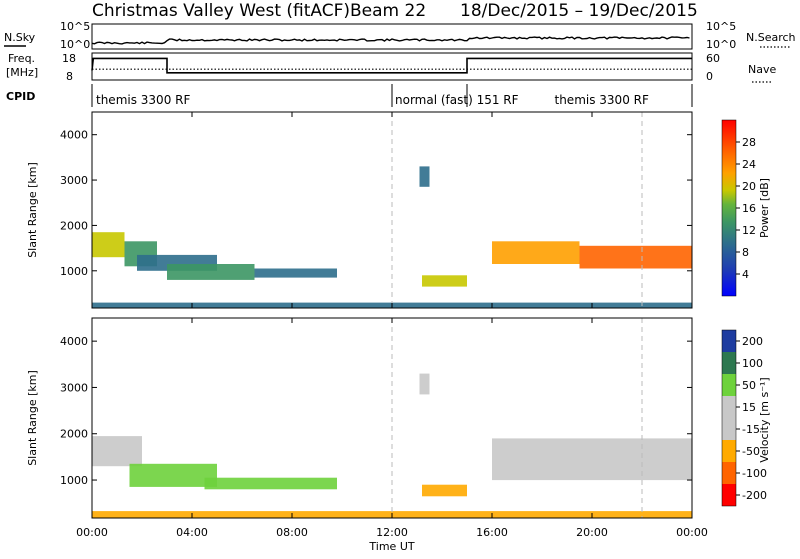 Image resolution: width=800 pixels, height=559 pixels. What do you see at coordinates (749, 186) in the screenshot?
I see `colorbar-tick-label: 20` at bounding box center [749, 186].